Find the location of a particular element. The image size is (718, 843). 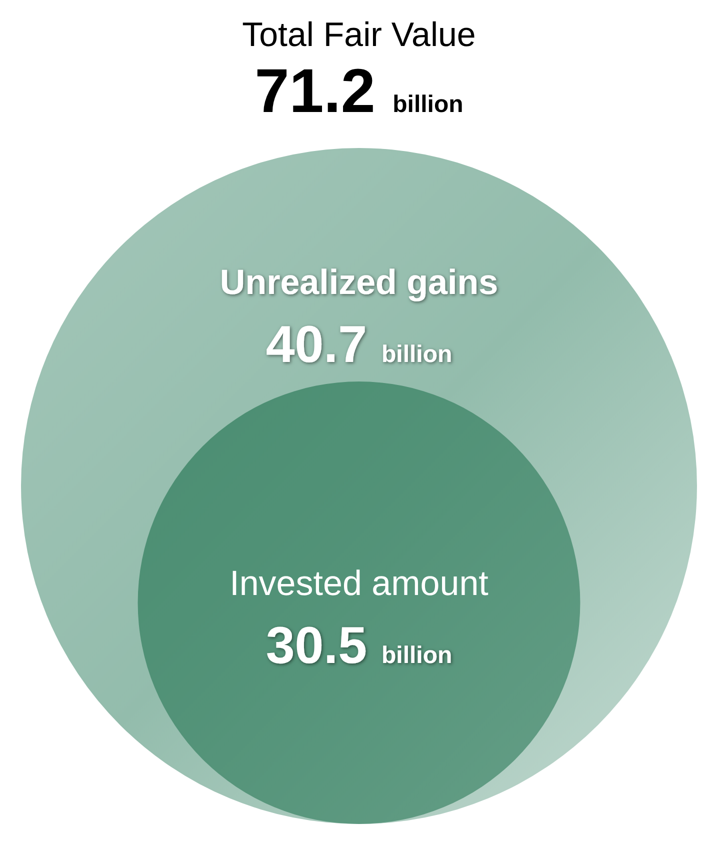

text: Total Fair Value is located at coordinates (359, 35).